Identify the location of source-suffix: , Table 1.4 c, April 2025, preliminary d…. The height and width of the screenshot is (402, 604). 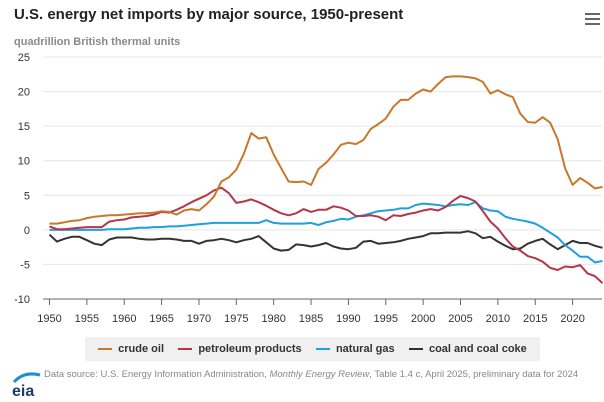
(474, 374).